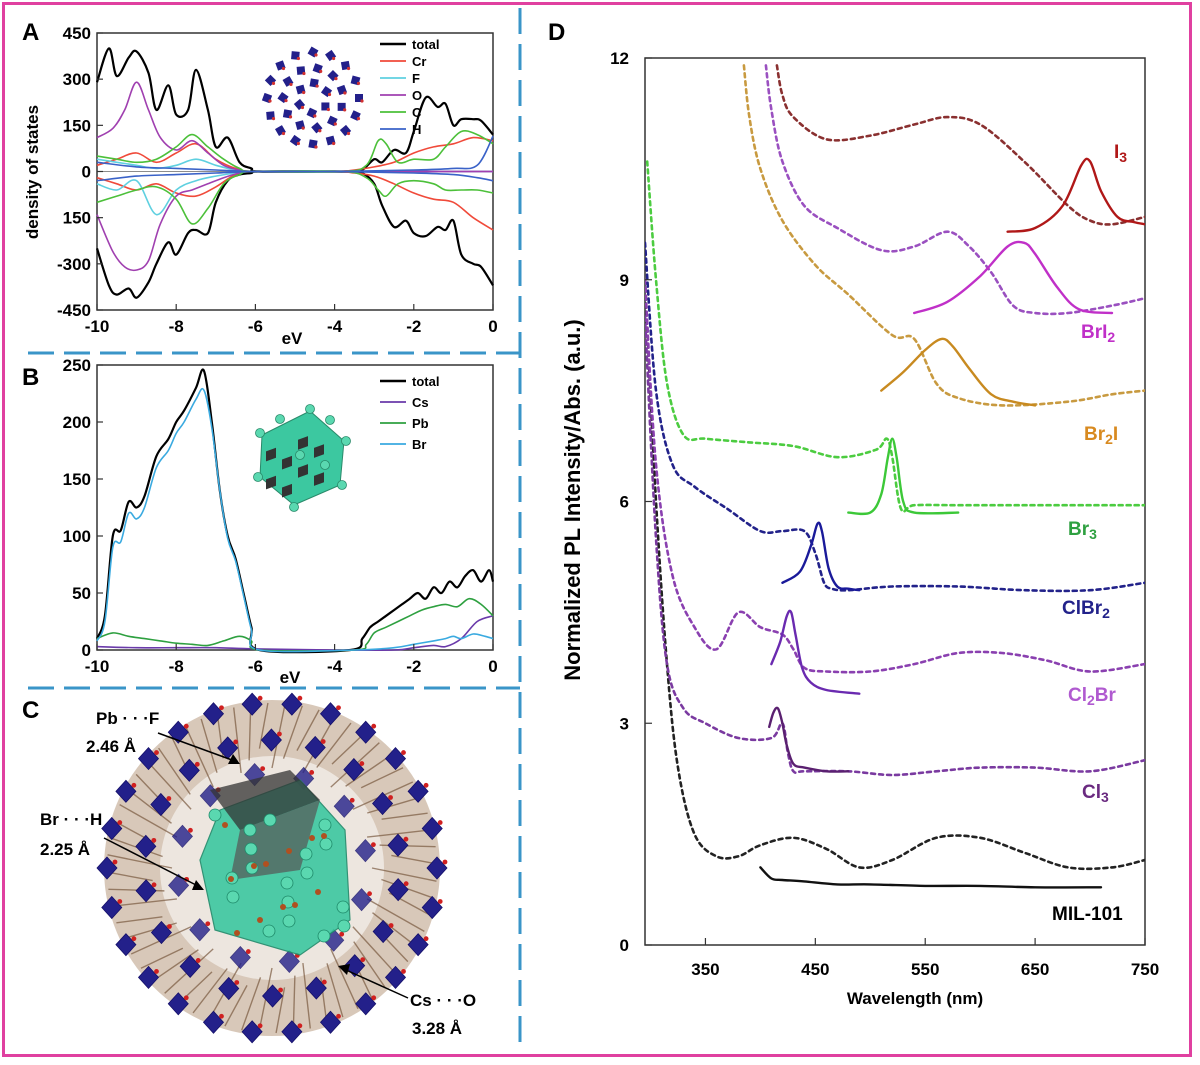 This screenshot has height=1065, width=1200. I want to click on series-i3-pl, so click(1075, 195).